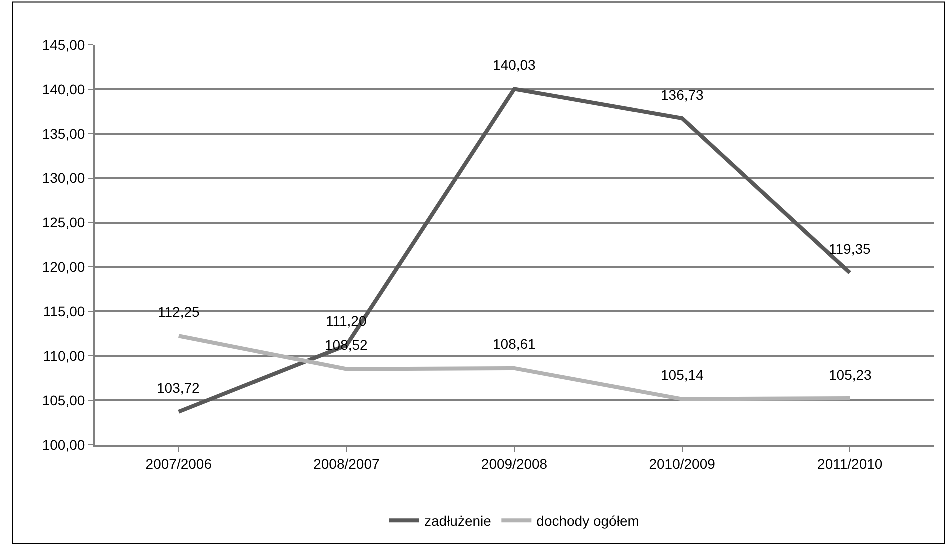 The image size is (948, 549). What do you see at coordinates (179, 312) in the screenshot?
I see `data-label: 112,25` at bounding box center [179, 312].